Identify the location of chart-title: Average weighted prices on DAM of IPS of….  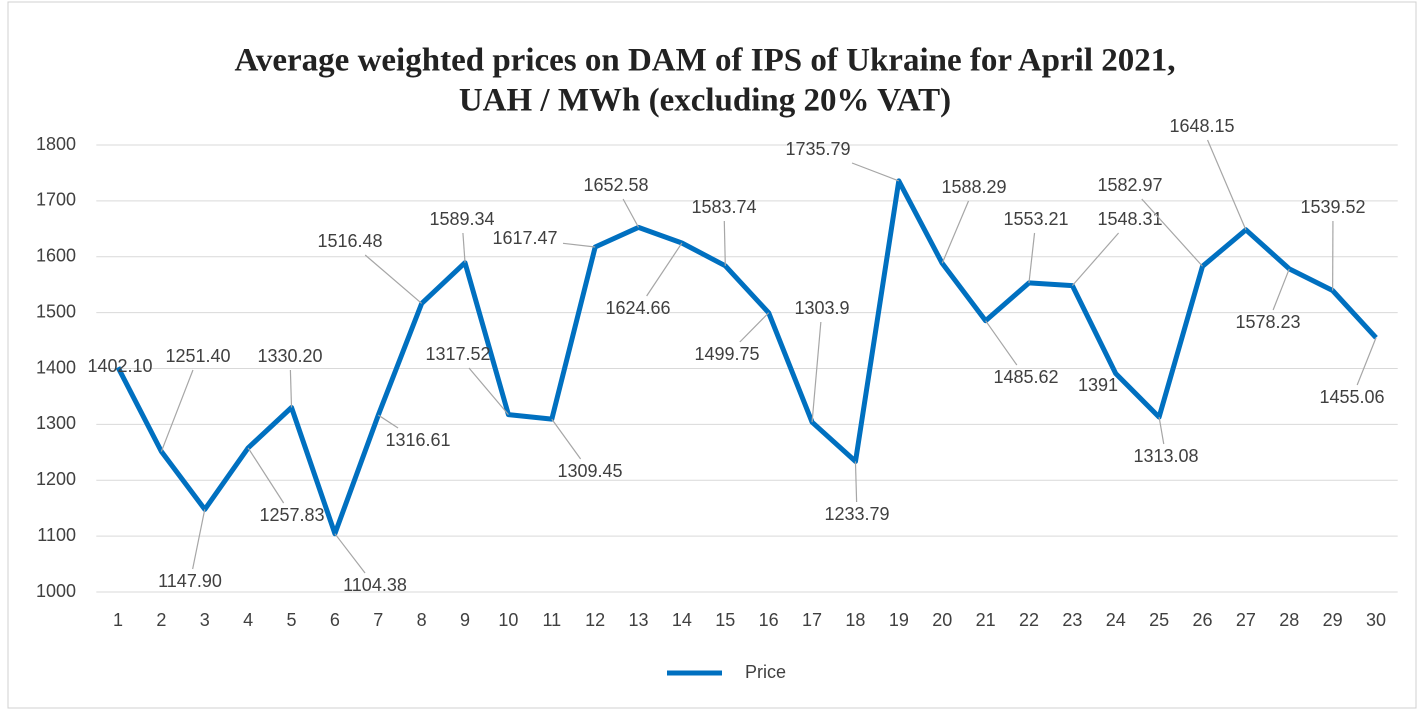
(705, 61).